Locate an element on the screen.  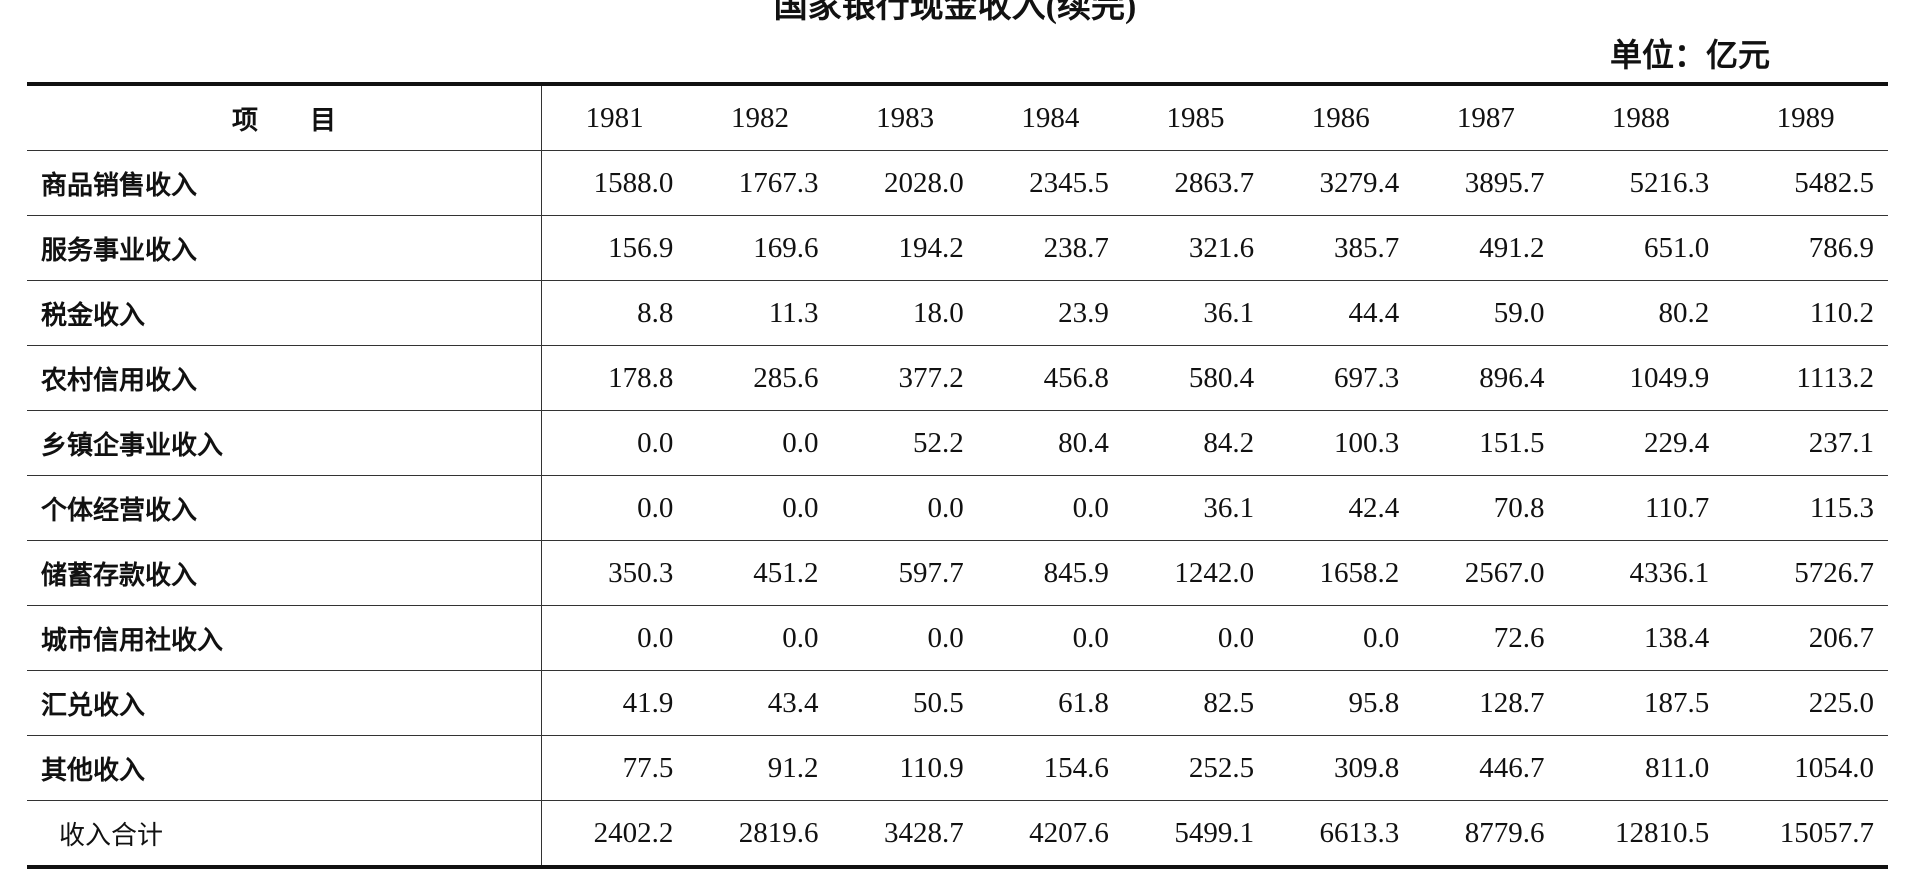
cell: 42.4 is located at coordinates (1341, 508).